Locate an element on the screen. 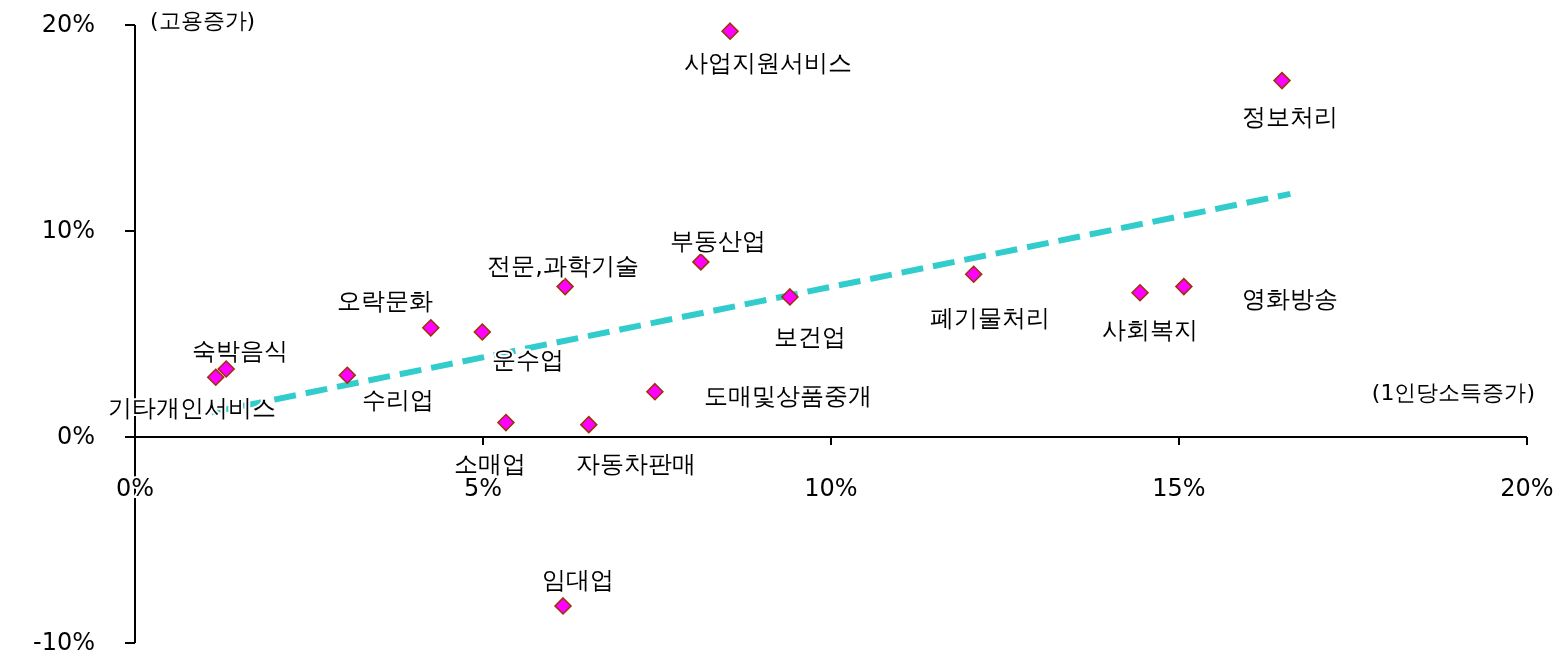  annotation: 소매업 is located at coordinates (489, 463).